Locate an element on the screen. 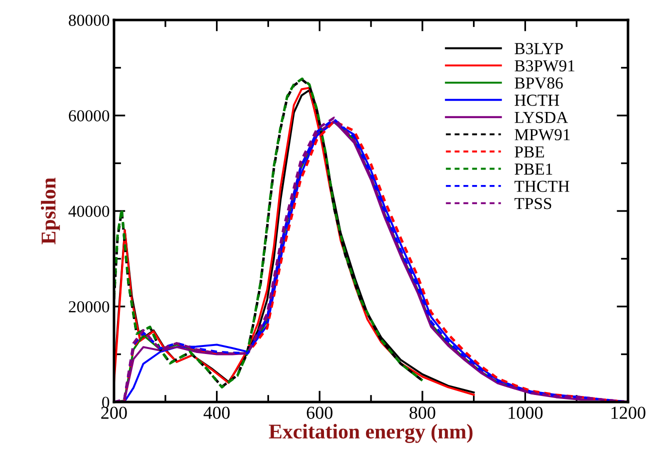  x-tick-label: 600 is located at coordinates (319, 412).